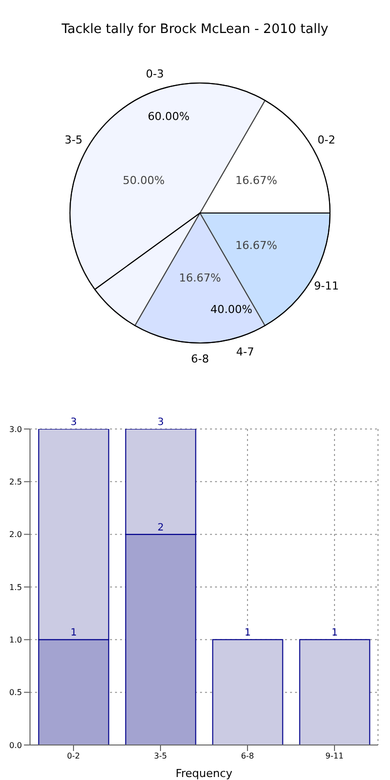 This screenshot has height=780, width=390. Describe the element at coordinates (15, 535) in the screenshot. I see `y-tick-label: 2.0` at that location.